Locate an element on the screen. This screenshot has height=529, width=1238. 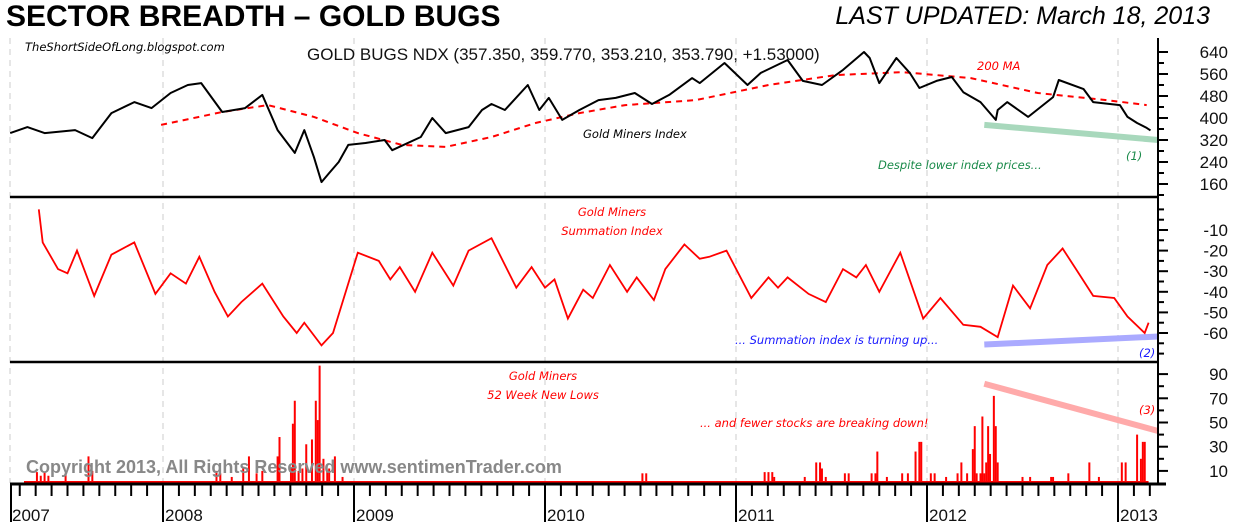
summation-trendline is located at coordinates (1071, 340).